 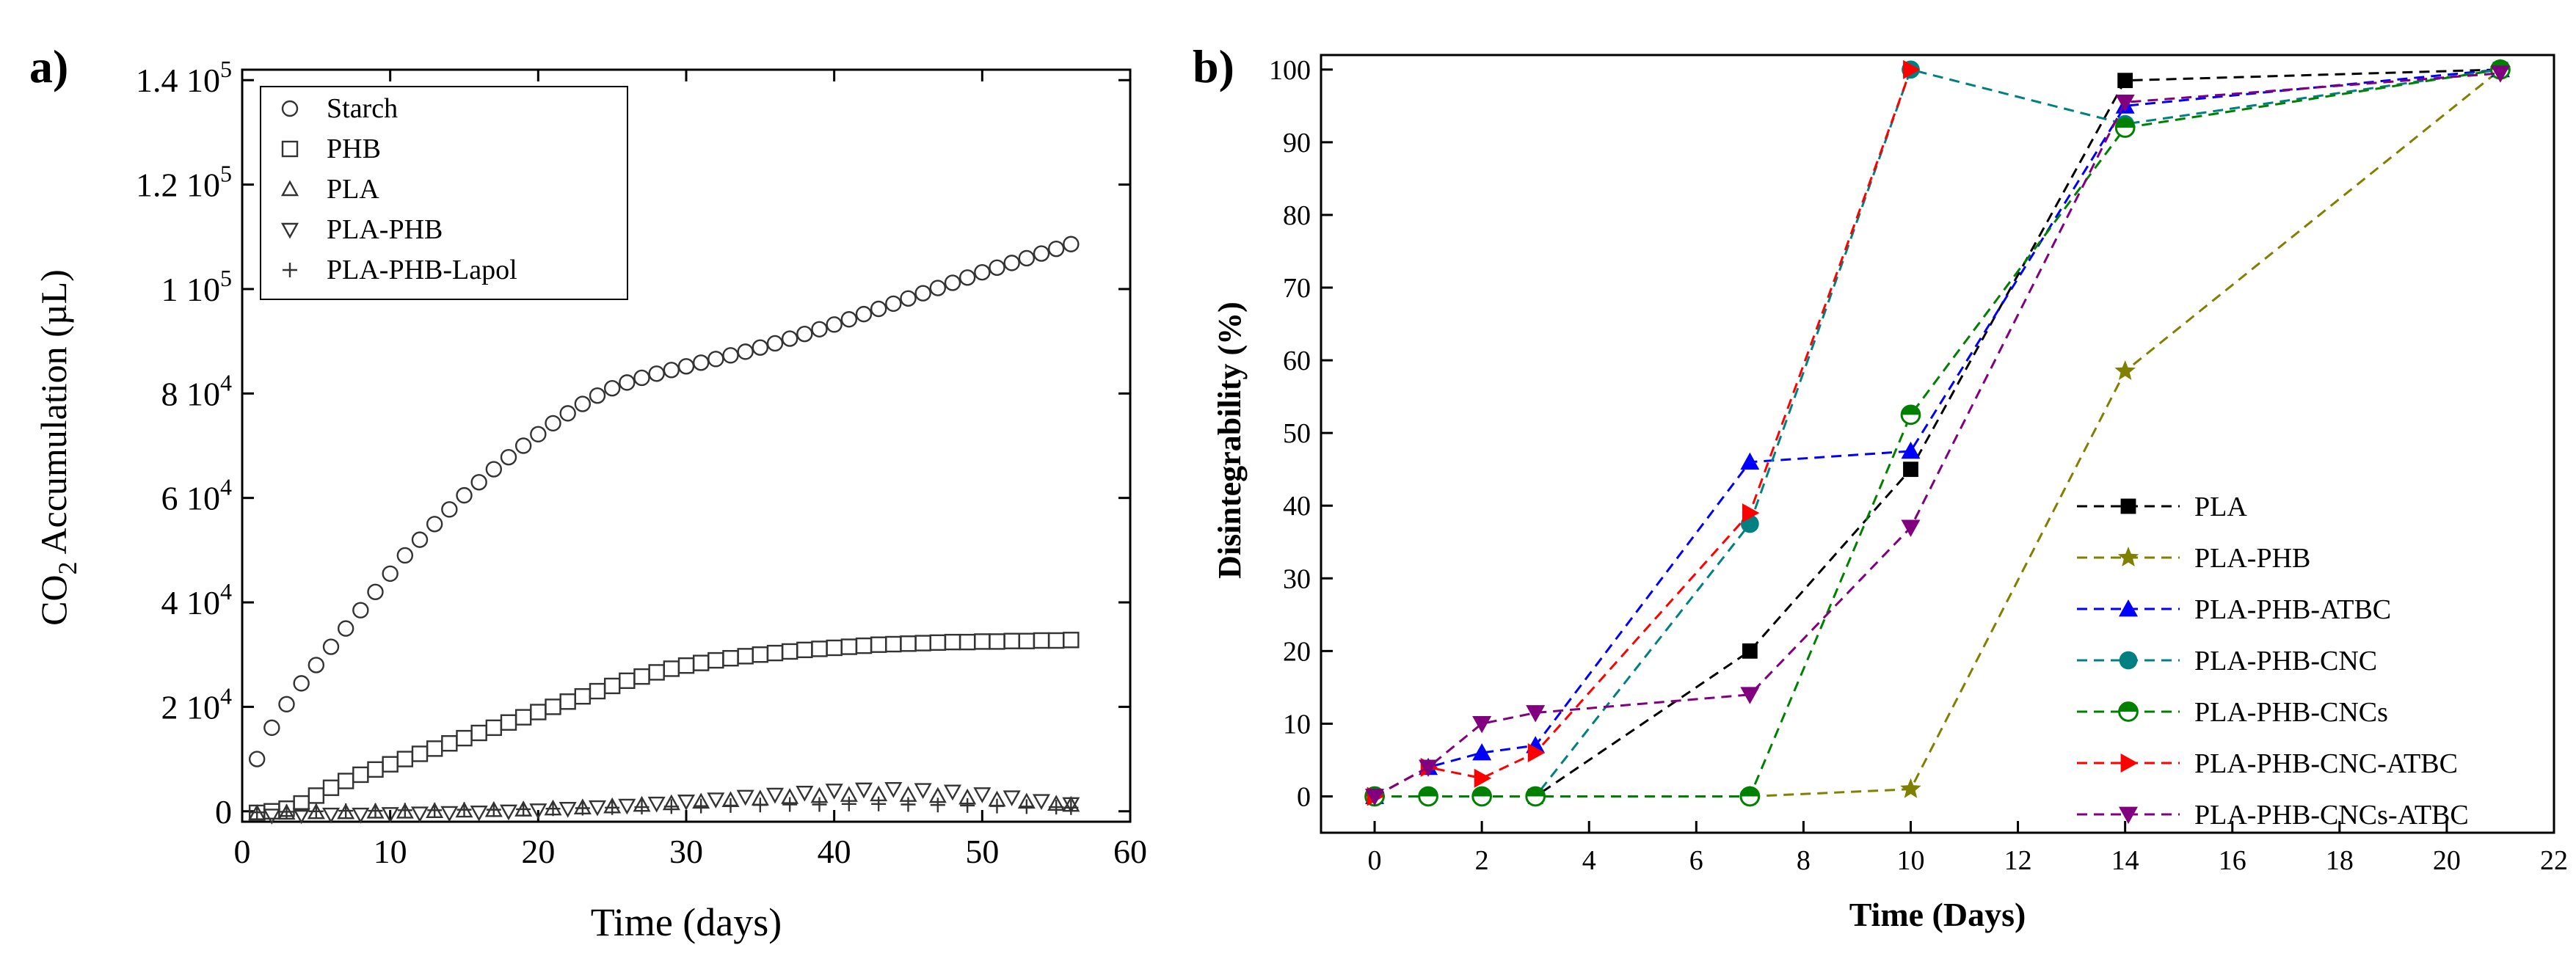 I want to click on y-tick-mantissa-a: 1 10, so click(x=191, y=289).